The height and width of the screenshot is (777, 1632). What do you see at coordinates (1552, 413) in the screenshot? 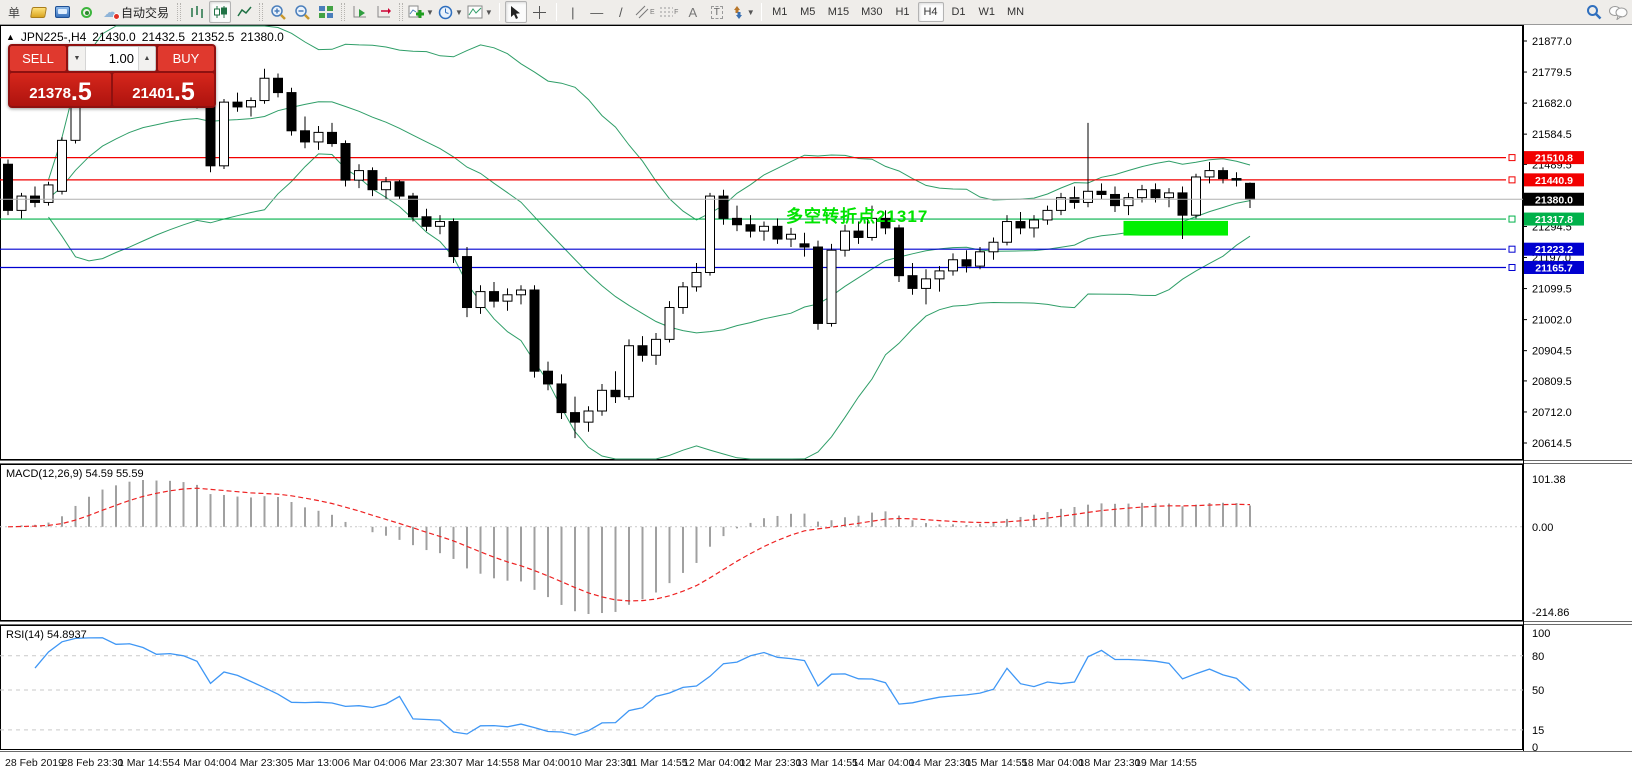
I see `price-axis-label: 20712.0` at bounding box center [1552, 413].